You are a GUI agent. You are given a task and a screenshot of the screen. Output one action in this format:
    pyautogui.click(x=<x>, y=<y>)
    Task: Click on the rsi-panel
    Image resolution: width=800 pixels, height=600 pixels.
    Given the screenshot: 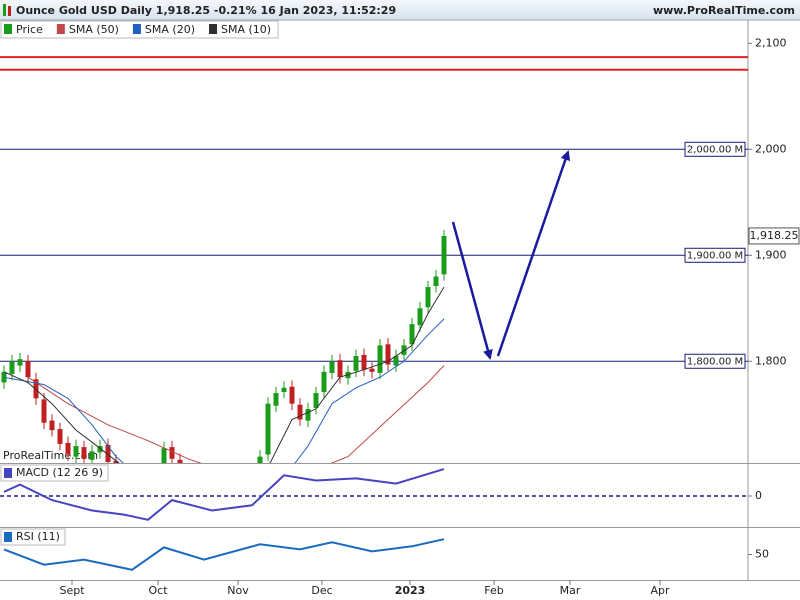 What is the action you would take?
    pyautogui.click(x=224, y=554)
    